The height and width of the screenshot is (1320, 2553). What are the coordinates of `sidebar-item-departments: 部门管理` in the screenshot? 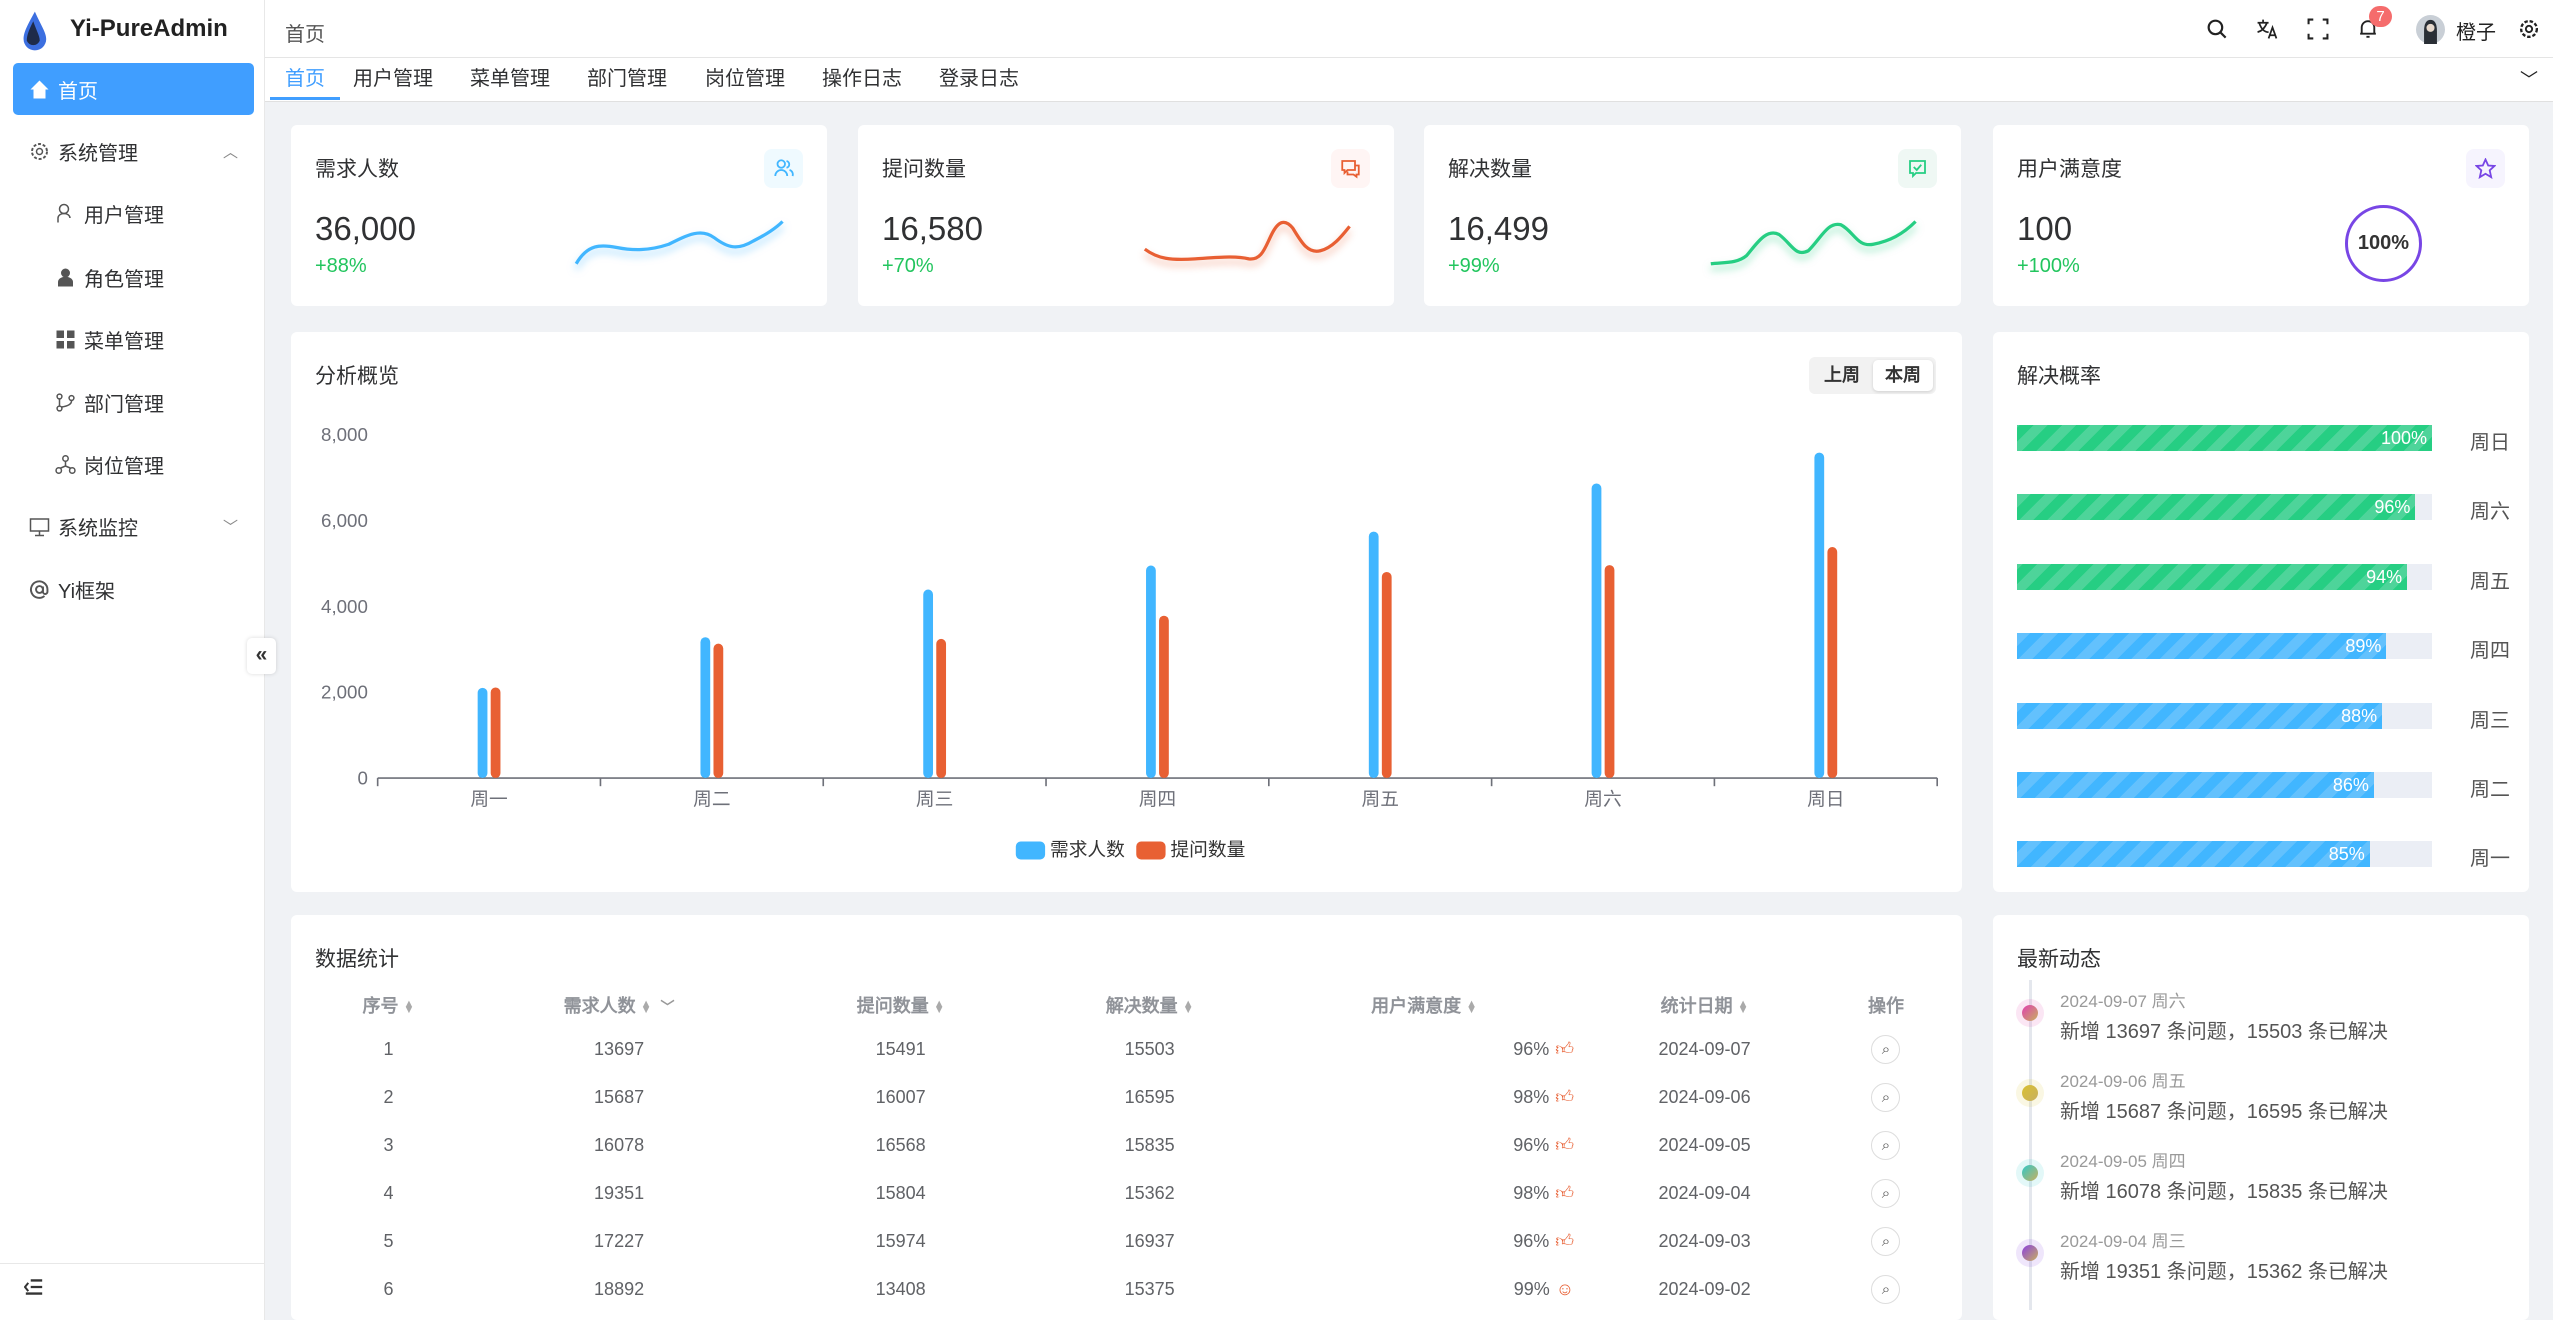 It's located at (133, 402).